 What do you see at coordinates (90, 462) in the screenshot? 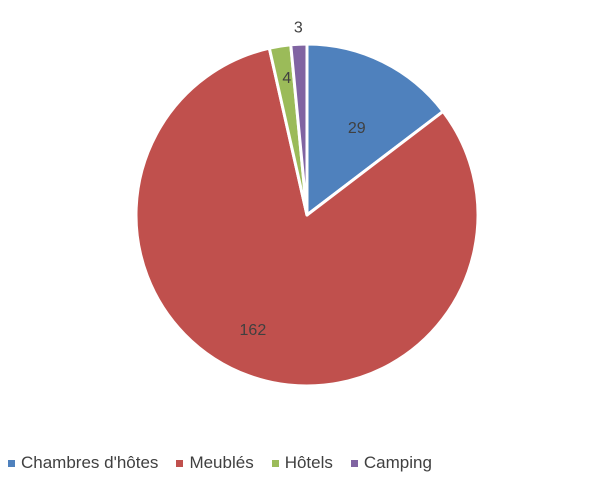
I see `legend-label-chambres: Chambres d'hôtes` at bounding box center [90, 462].